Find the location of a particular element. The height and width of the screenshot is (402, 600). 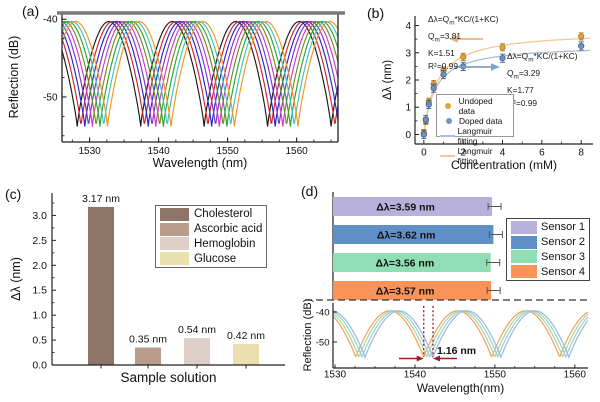

svg-text: Δλ=3.59 nm is located at coordinates (405, 208).